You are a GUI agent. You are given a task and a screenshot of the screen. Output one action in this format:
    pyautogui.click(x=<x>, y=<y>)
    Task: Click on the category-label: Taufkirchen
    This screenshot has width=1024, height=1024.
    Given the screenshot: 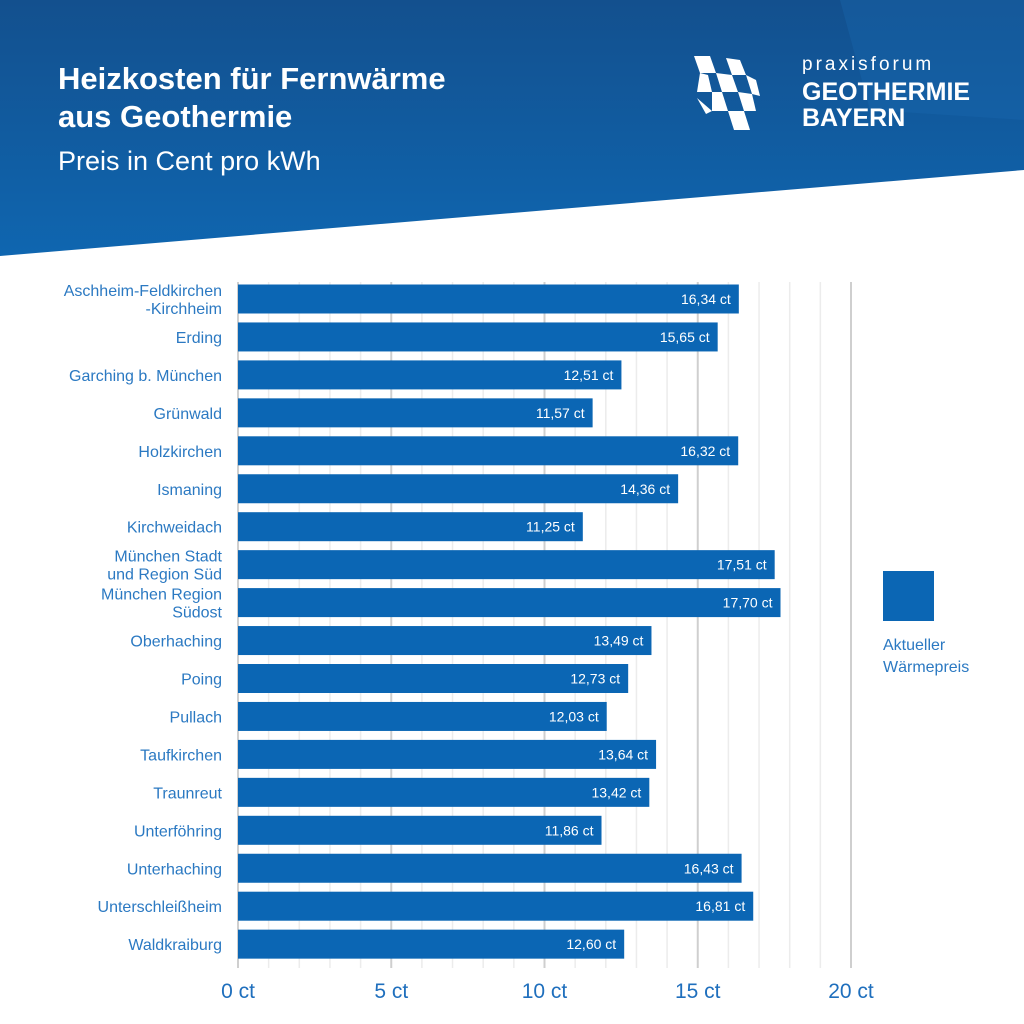 What is the action you would take?
    pyautogui.click(x=181, y=755)
    